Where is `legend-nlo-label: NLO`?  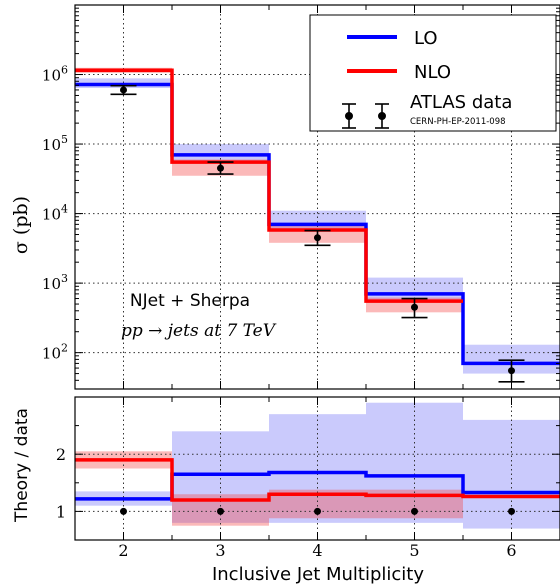 legend-nlo-label: NLO is located at coordinates (432, 72).